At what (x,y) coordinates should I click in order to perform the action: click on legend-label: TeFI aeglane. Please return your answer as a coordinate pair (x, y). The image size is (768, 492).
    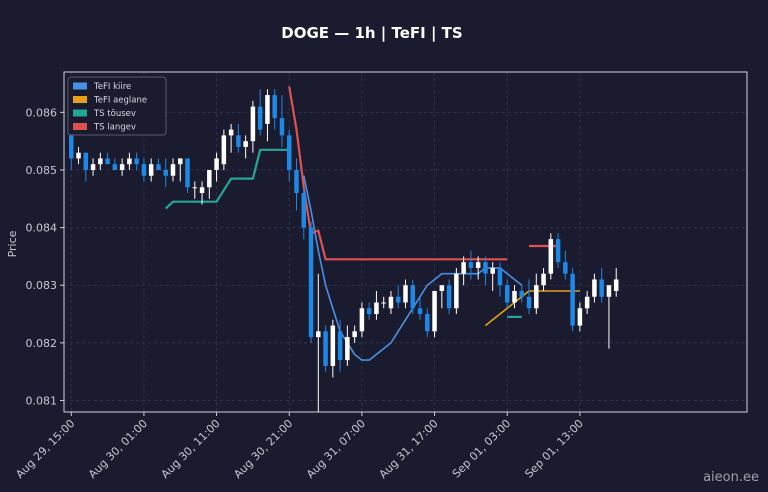
    Looking at the image, I should click on (120, 101).